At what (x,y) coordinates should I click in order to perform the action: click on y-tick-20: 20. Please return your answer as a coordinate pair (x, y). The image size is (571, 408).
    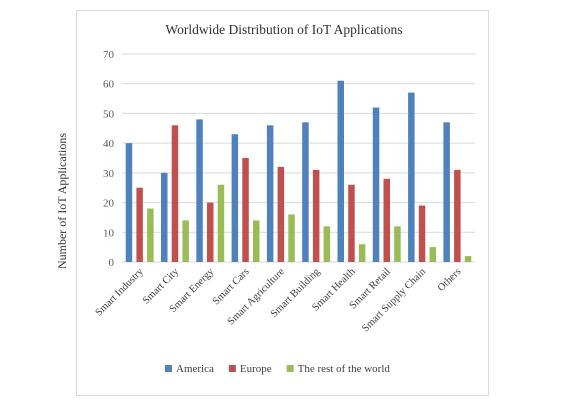
    Looking at the image, I should click on (109, 204).